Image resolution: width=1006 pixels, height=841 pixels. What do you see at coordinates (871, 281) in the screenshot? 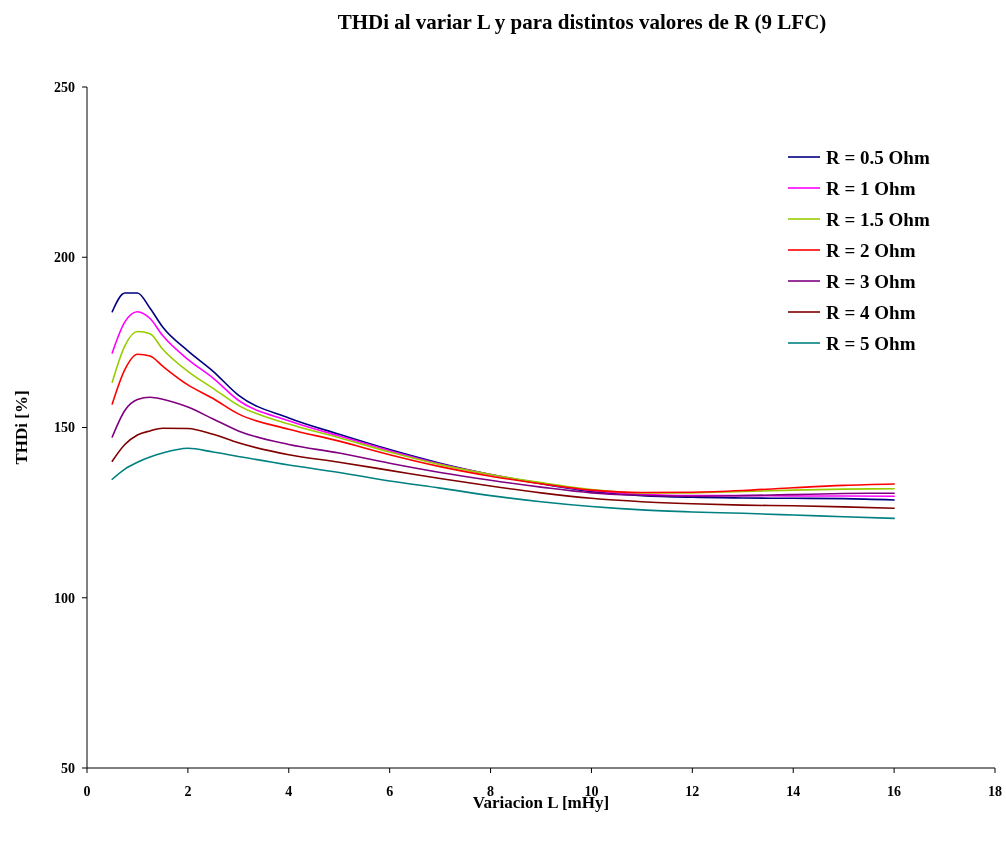
I see `legend-label: R = 3 Ohm` at bounding box center [871, 281].